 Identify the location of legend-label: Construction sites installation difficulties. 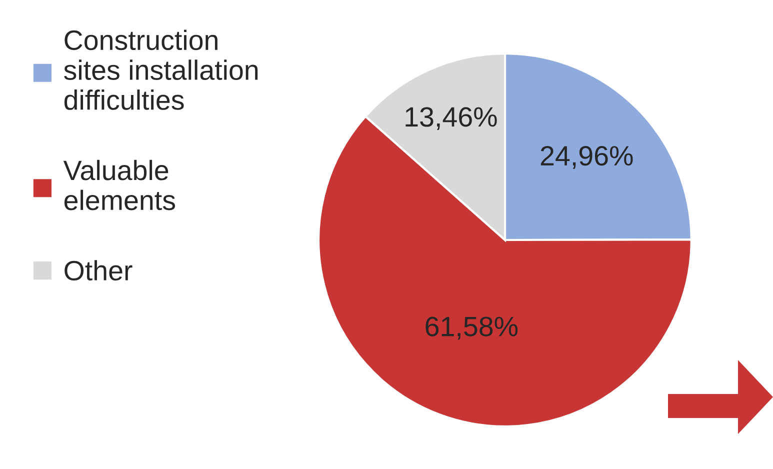
(161, 70).